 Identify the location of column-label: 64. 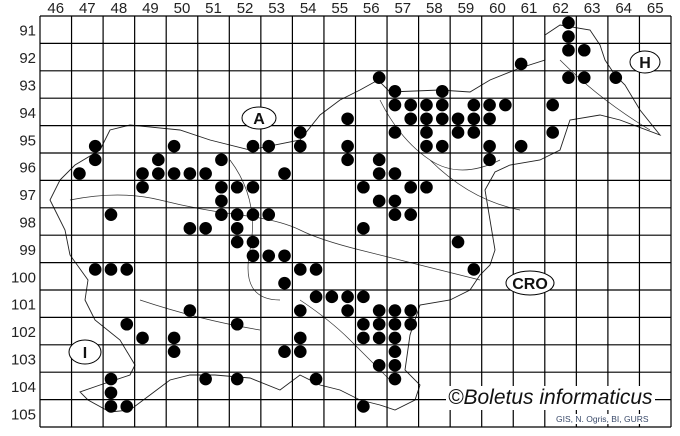
(623, 8).